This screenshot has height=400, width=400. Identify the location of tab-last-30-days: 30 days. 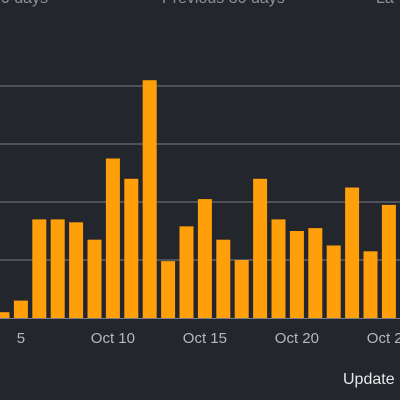
(24, 4).